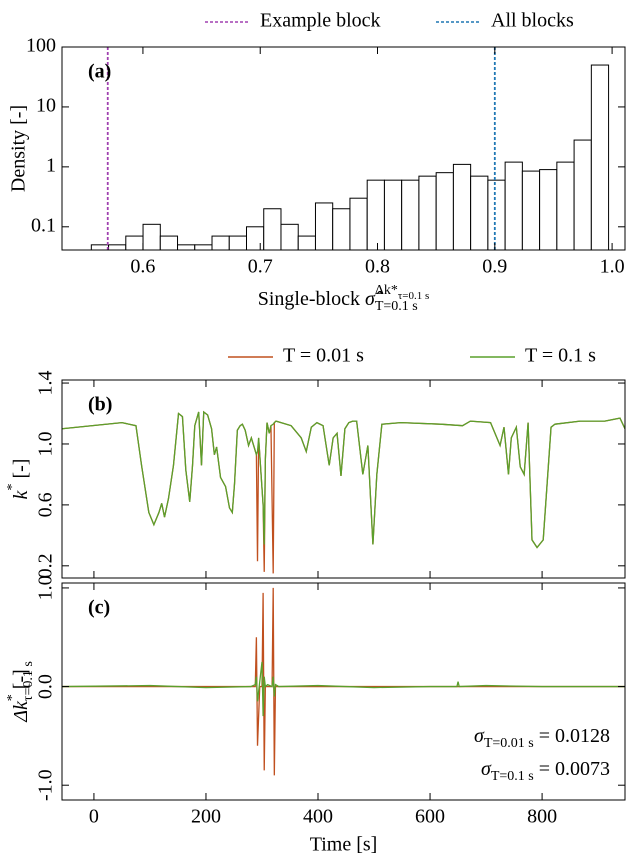 The height and width of the screenshot is (859, 627). I want to click on label-part: Single-block, so click(309, 299).